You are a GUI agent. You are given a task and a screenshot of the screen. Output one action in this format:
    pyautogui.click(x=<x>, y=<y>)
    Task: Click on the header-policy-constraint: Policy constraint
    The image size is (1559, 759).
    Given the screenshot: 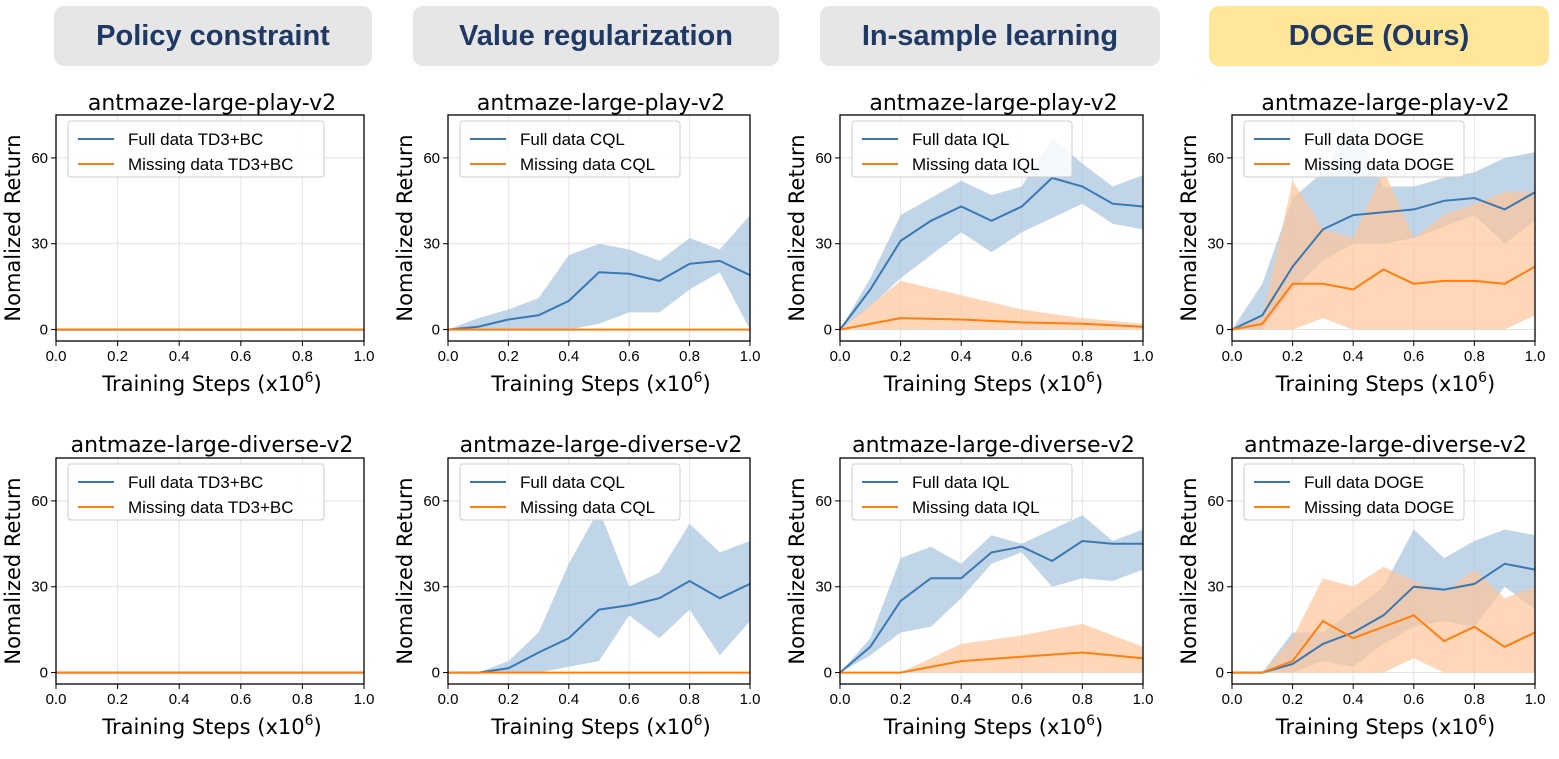 What is the action you would take?
    pyautogui.click(x=213, y=36)
    